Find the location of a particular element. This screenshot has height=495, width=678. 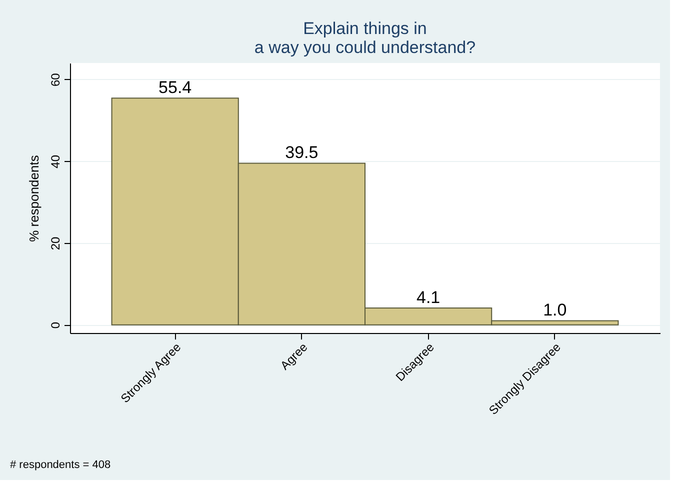

data-label: 39.5 is located at coordinates (301, 152).